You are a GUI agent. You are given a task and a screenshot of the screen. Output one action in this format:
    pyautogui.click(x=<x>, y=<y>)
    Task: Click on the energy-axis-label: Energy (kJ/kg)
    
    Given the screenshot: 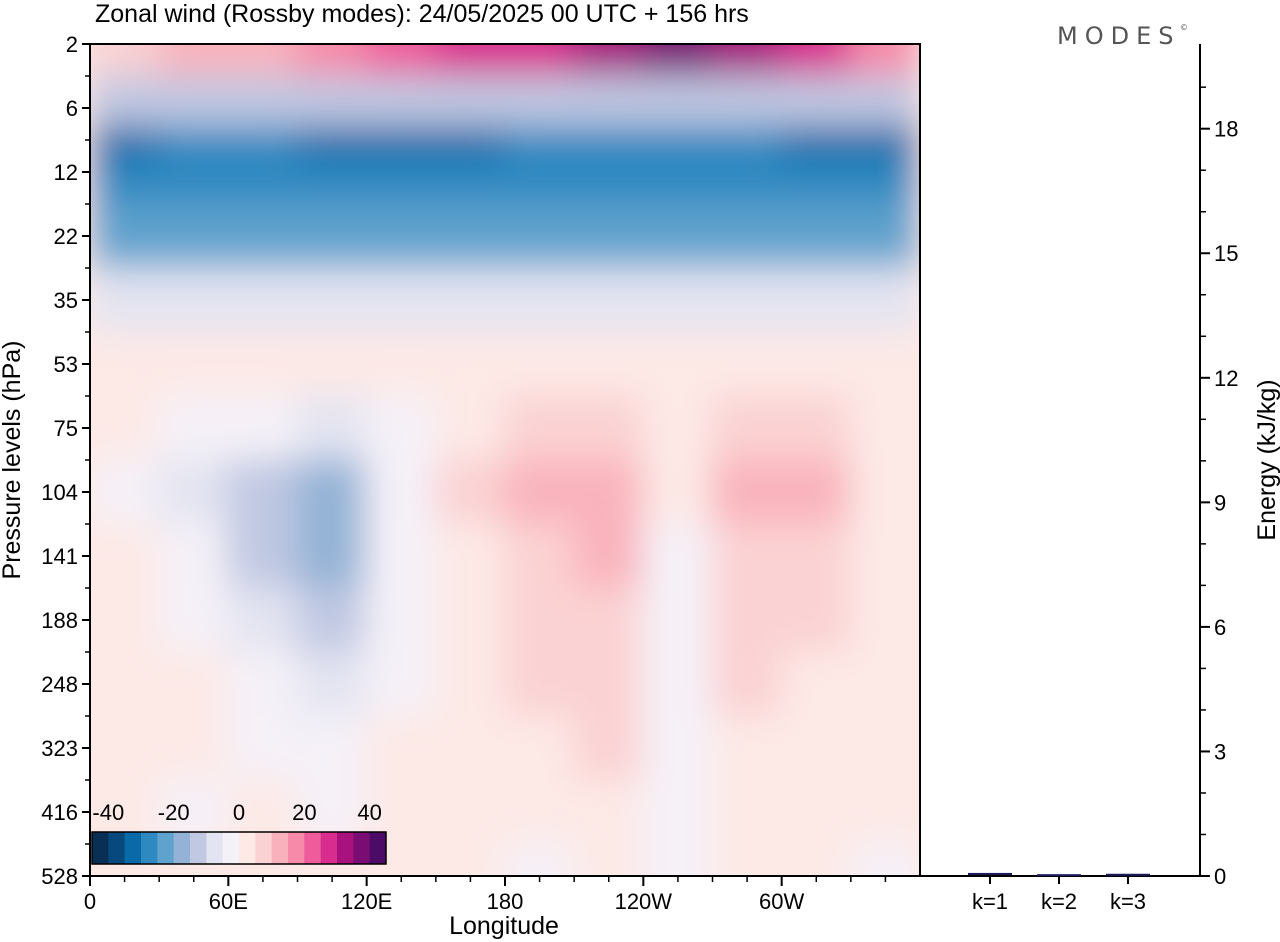 What is the action you would take?
    pyautogui.click(x=1266, y=459)
    